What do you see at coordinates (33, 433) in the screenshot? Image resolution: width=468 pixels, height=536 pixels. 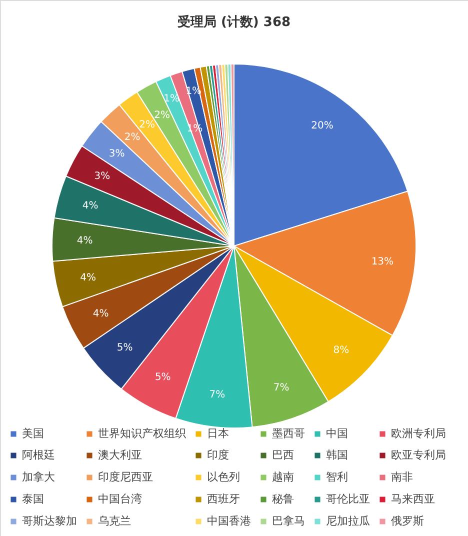 I see `legend-label: 美国` at bounding box center [33, 433].